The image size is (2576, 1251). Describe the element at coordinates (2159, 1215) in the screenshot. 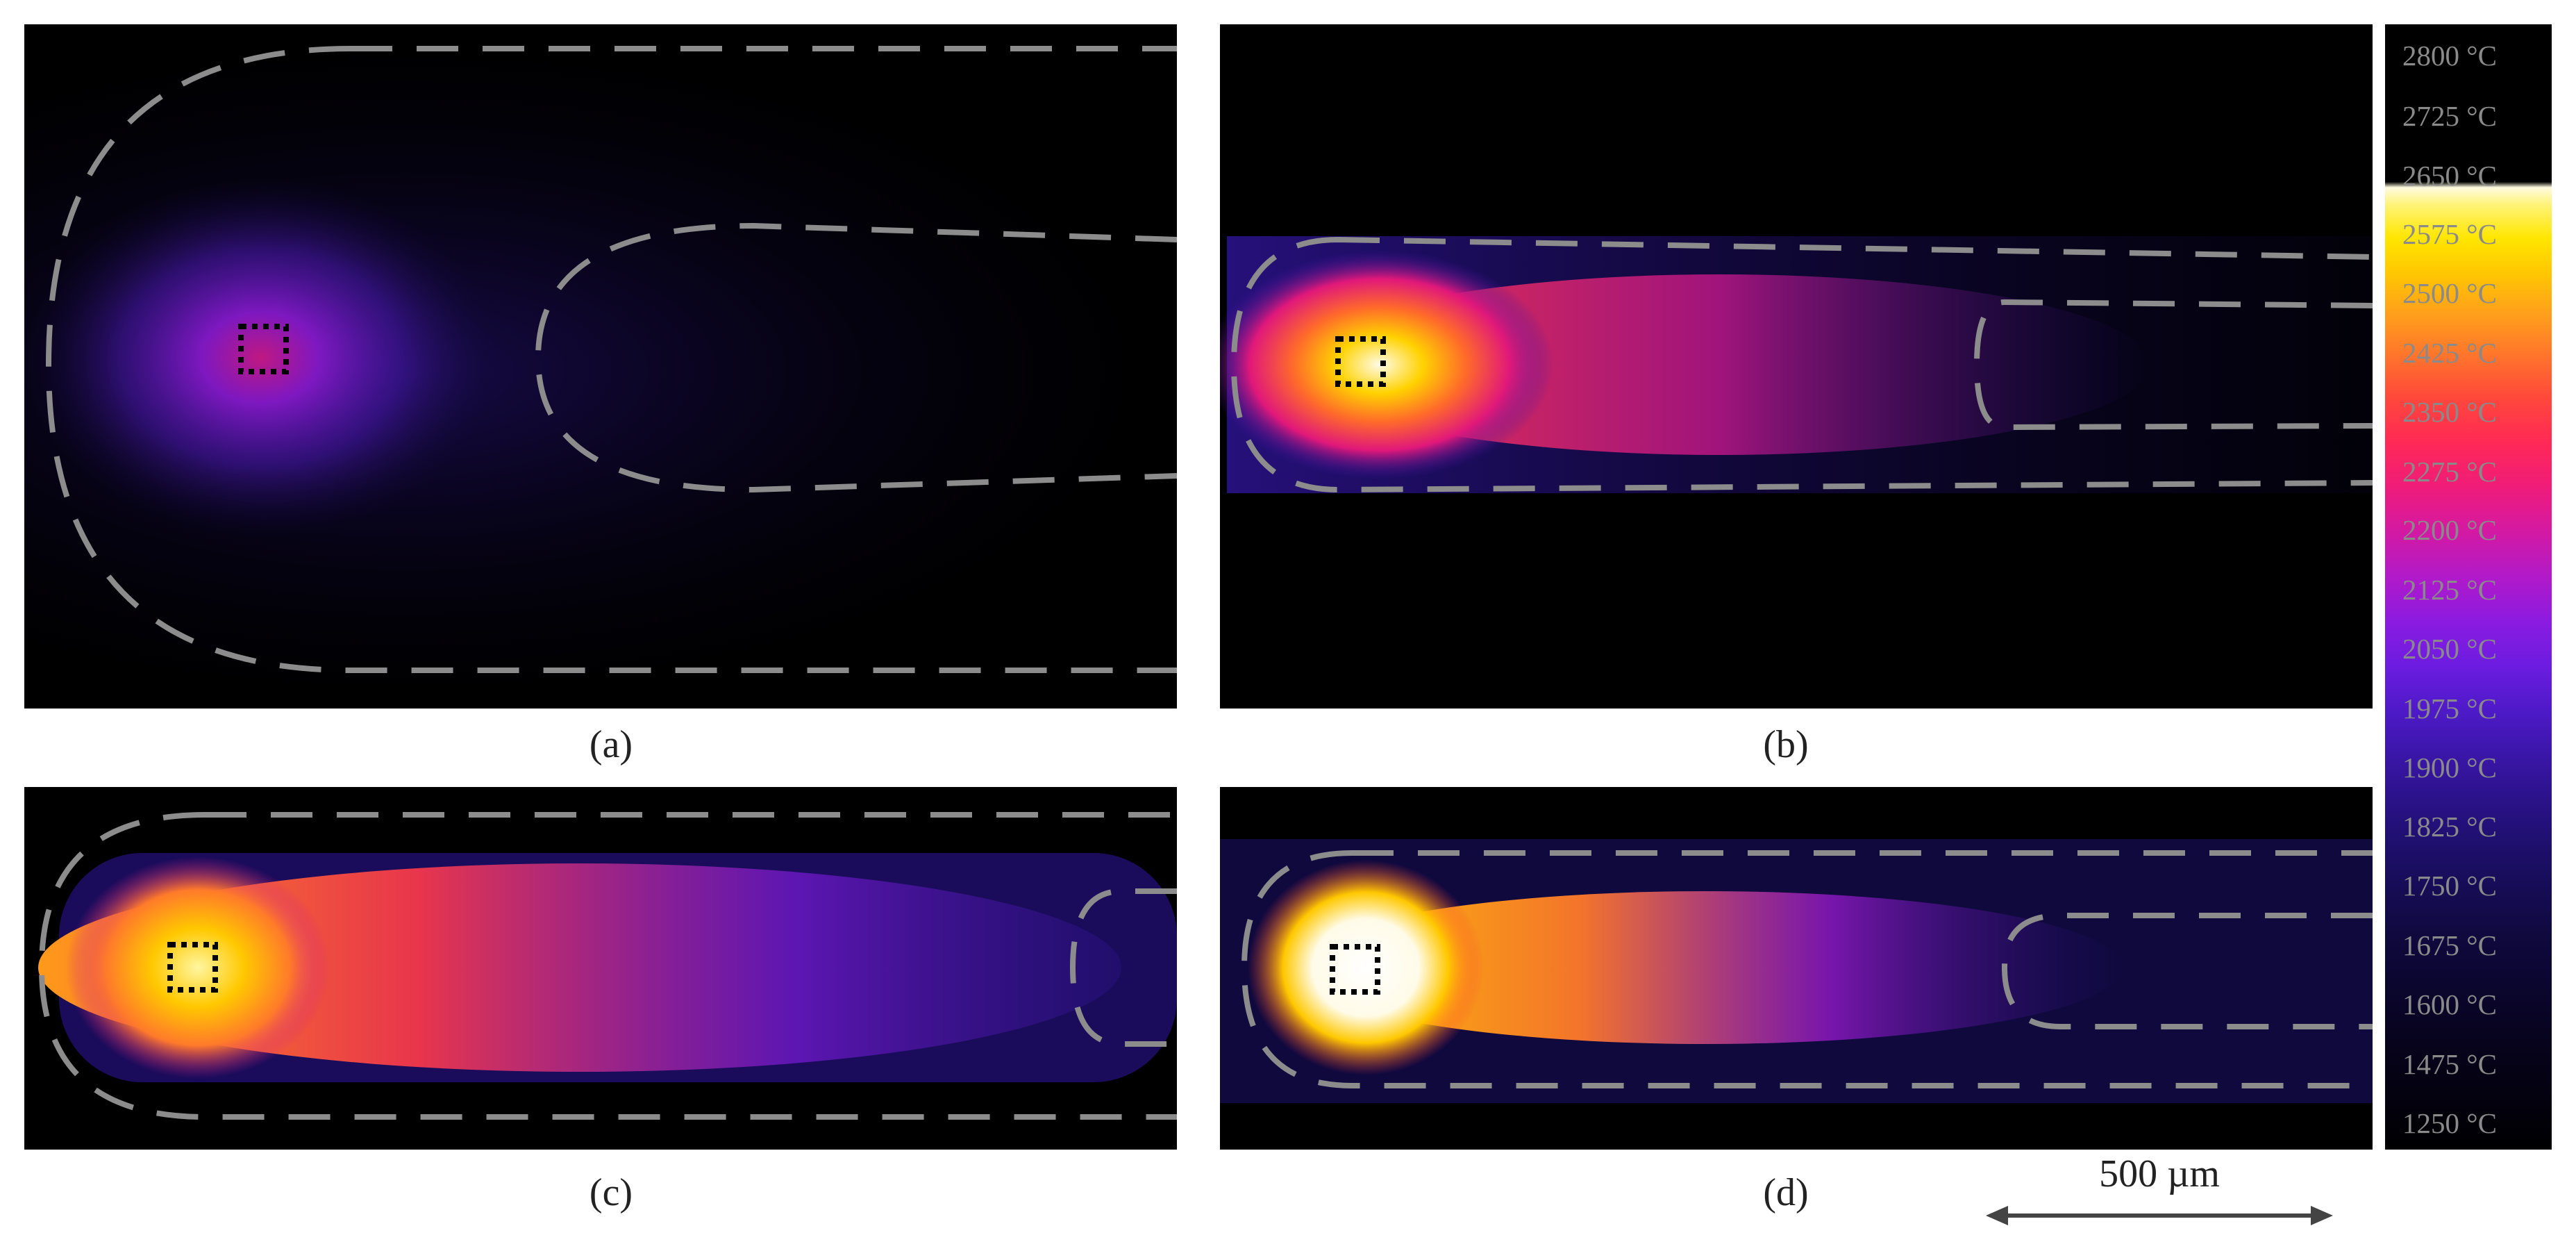

I see `scale-bar-arrow` at that location.